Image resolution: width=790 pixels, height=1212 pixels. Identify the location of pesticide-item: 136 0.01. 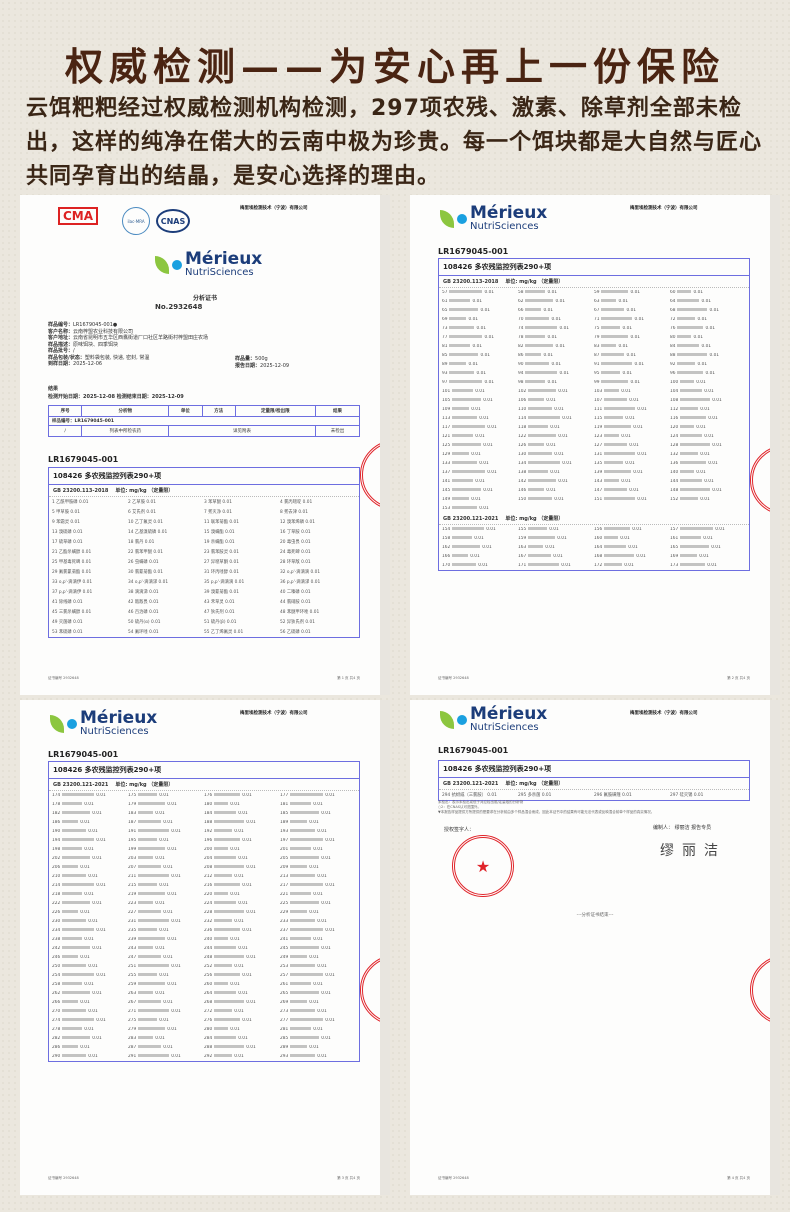
(694, 463).